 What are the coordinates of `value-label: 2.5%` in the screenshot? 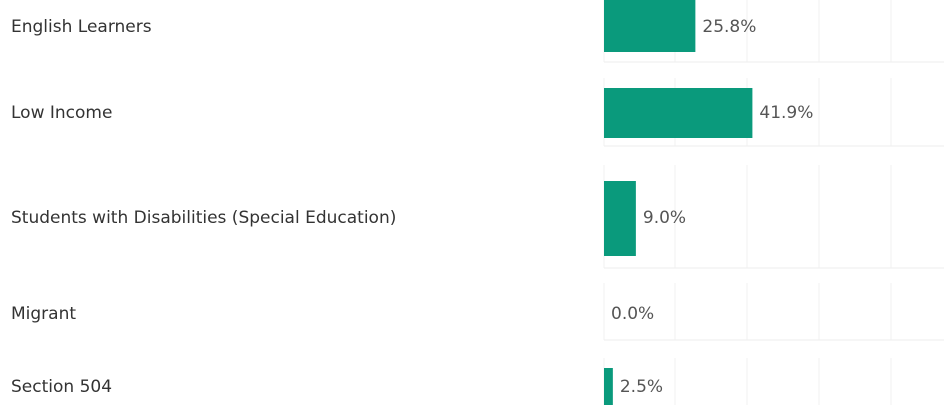 It's located at (641, 387).